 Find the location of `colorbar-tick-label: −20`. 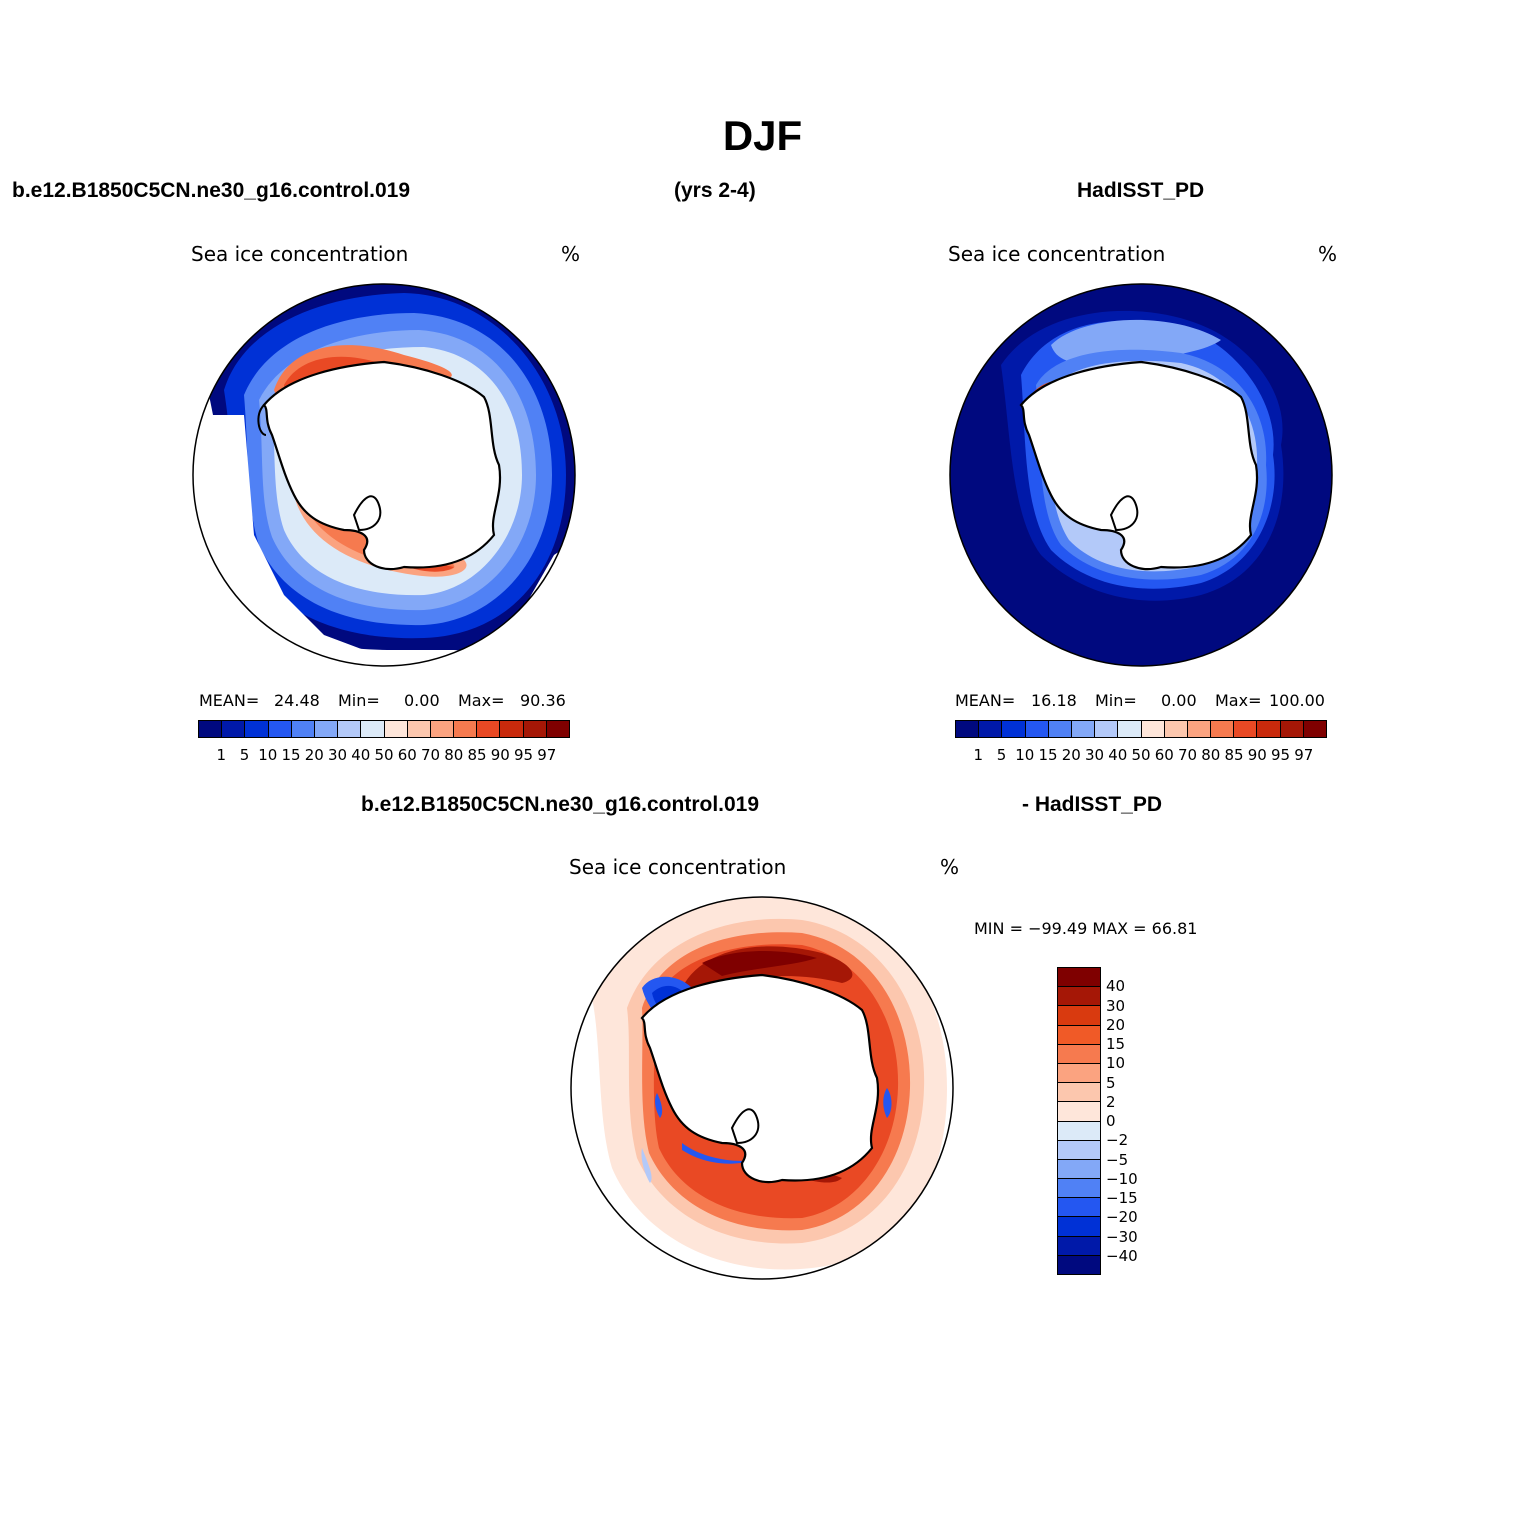

colorbar-tick-label: −20 is located at coordinates (1122, 1217).